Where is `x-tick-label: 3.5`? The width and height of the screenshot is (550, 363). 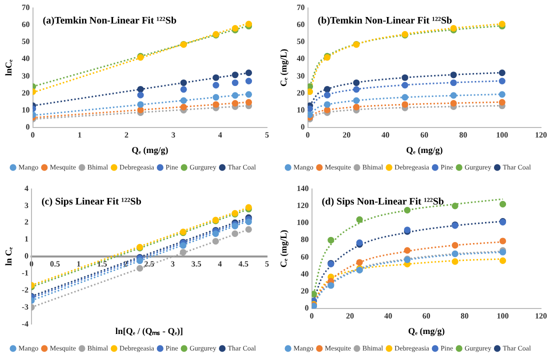
x-tick-label: 3.5 is located at coordinates (196, 263).